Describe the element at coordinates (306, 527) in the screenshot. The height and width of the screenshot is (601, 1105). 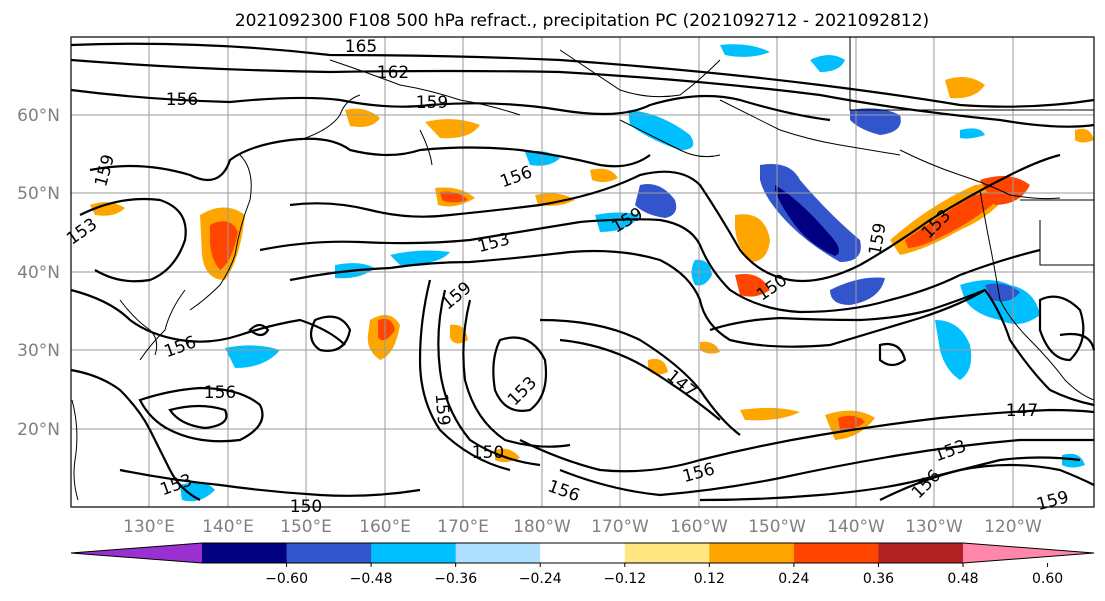
I see `lon-label: 150°E` at that location.